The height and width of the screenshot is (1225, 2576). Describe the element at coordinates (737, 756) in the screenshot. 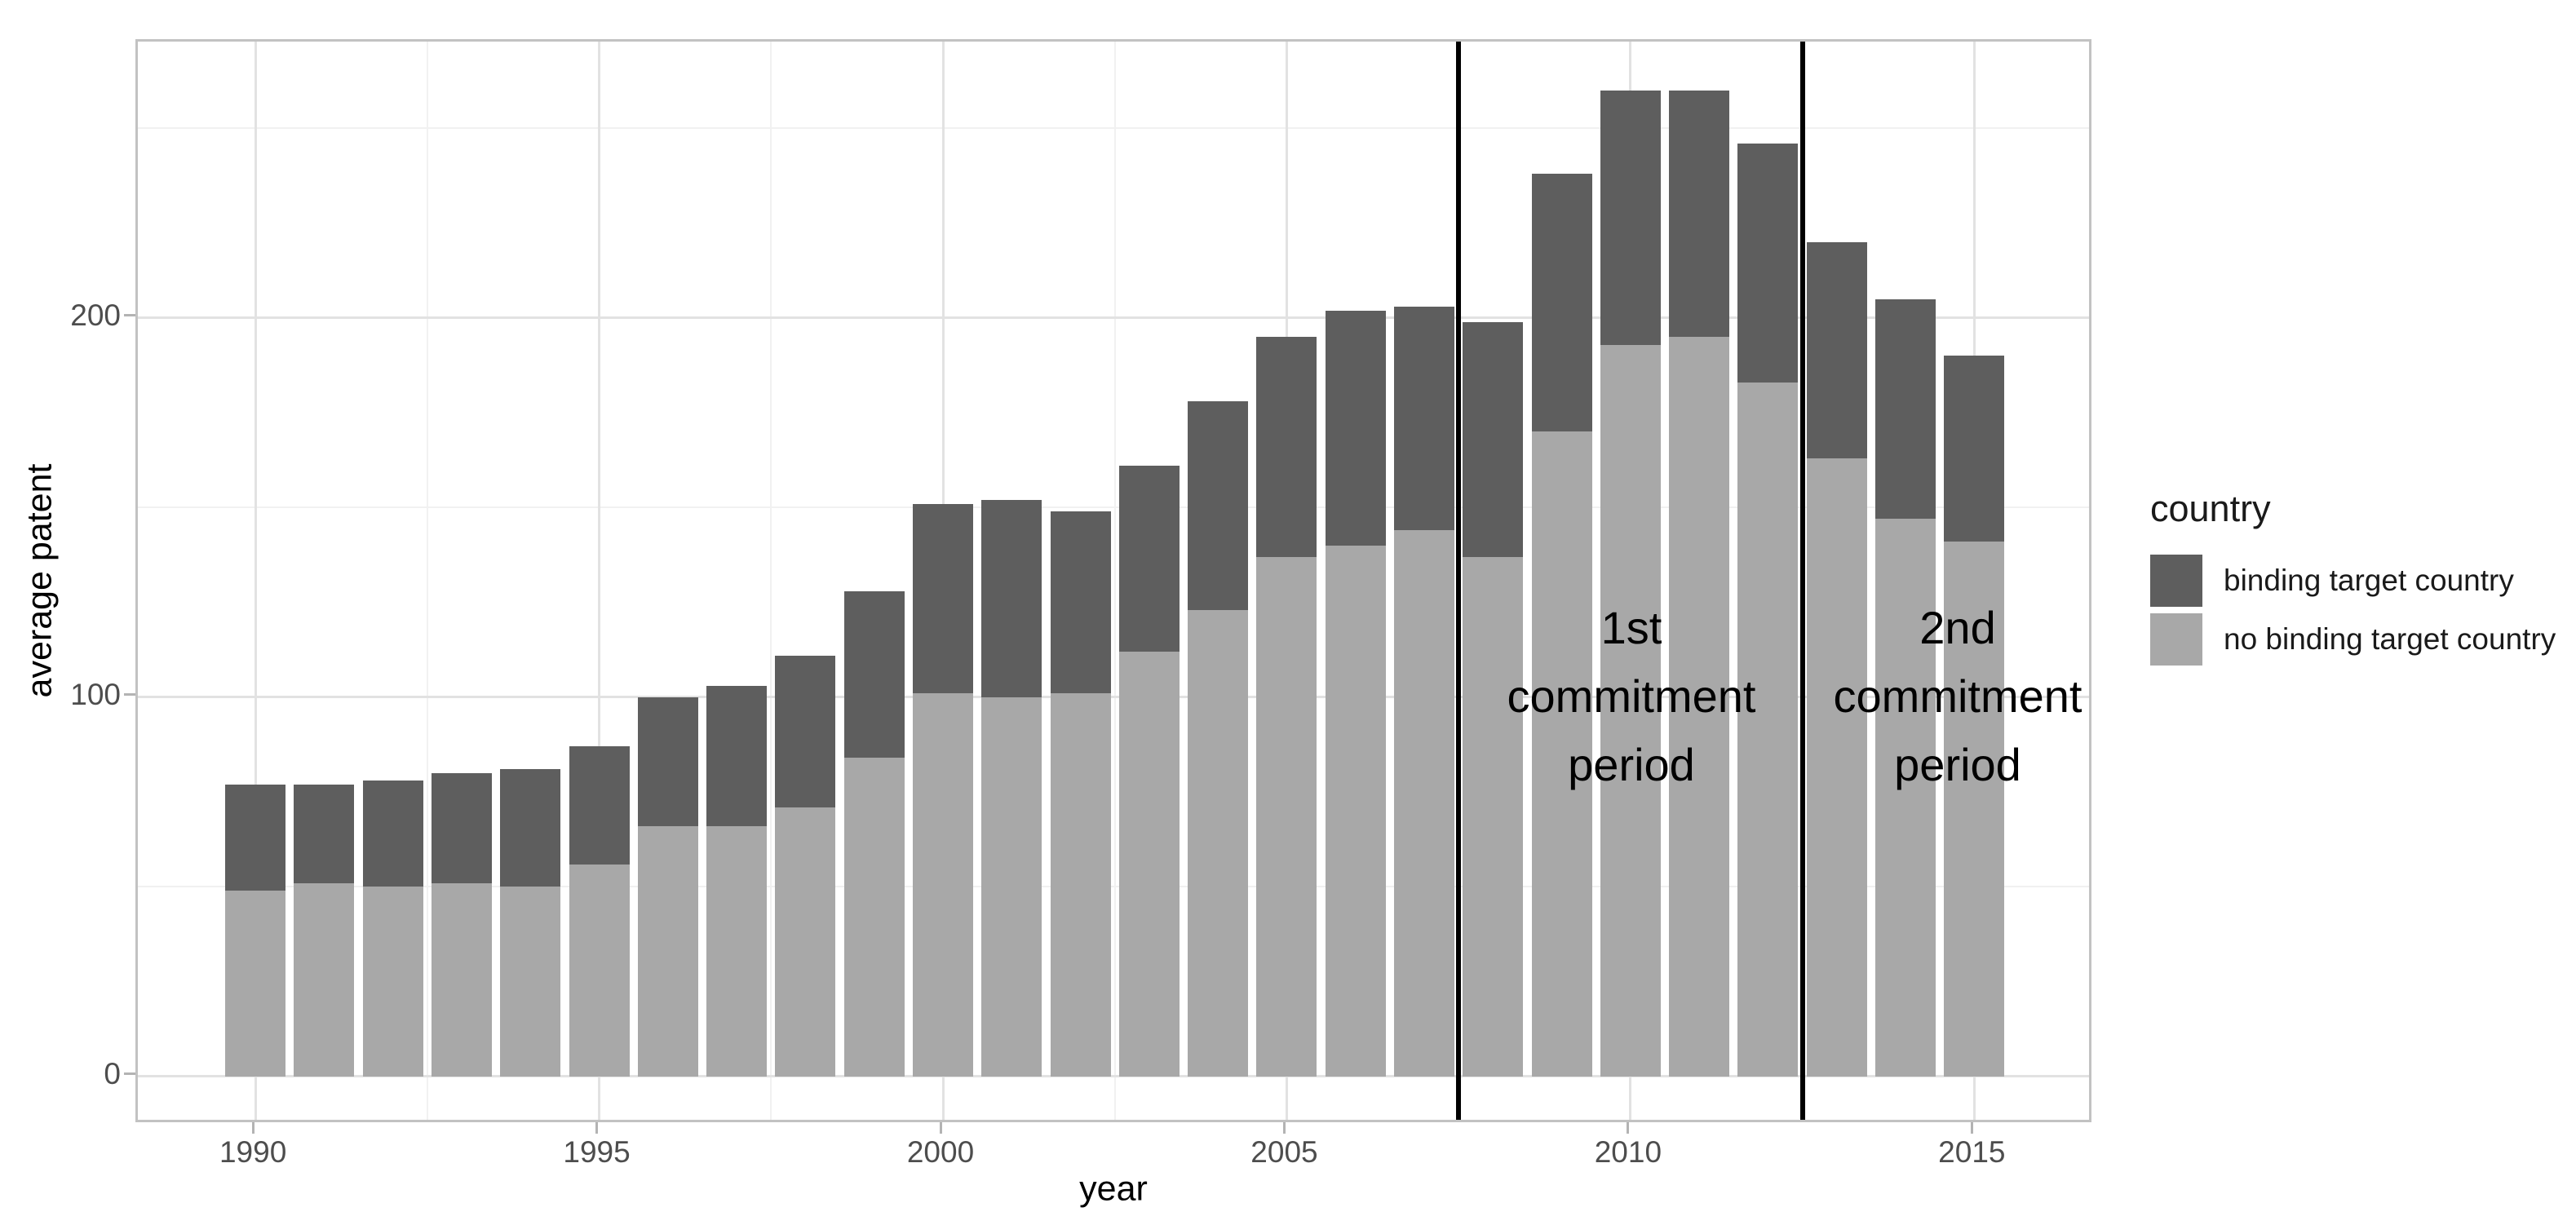

I see `bar-1997-binding` at that location.